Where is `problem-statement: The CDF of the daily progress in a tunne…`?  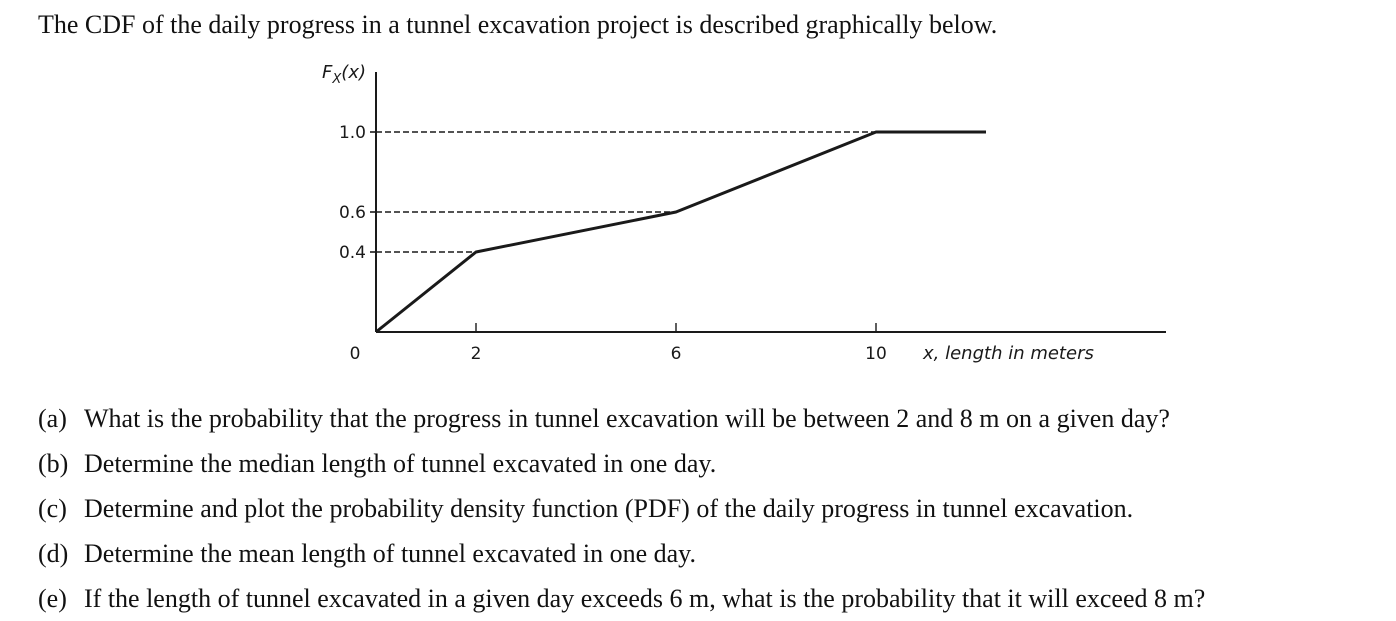 problem-statement: The CDF of the daily progress in a tunne… is located at coordinates (518, 24).